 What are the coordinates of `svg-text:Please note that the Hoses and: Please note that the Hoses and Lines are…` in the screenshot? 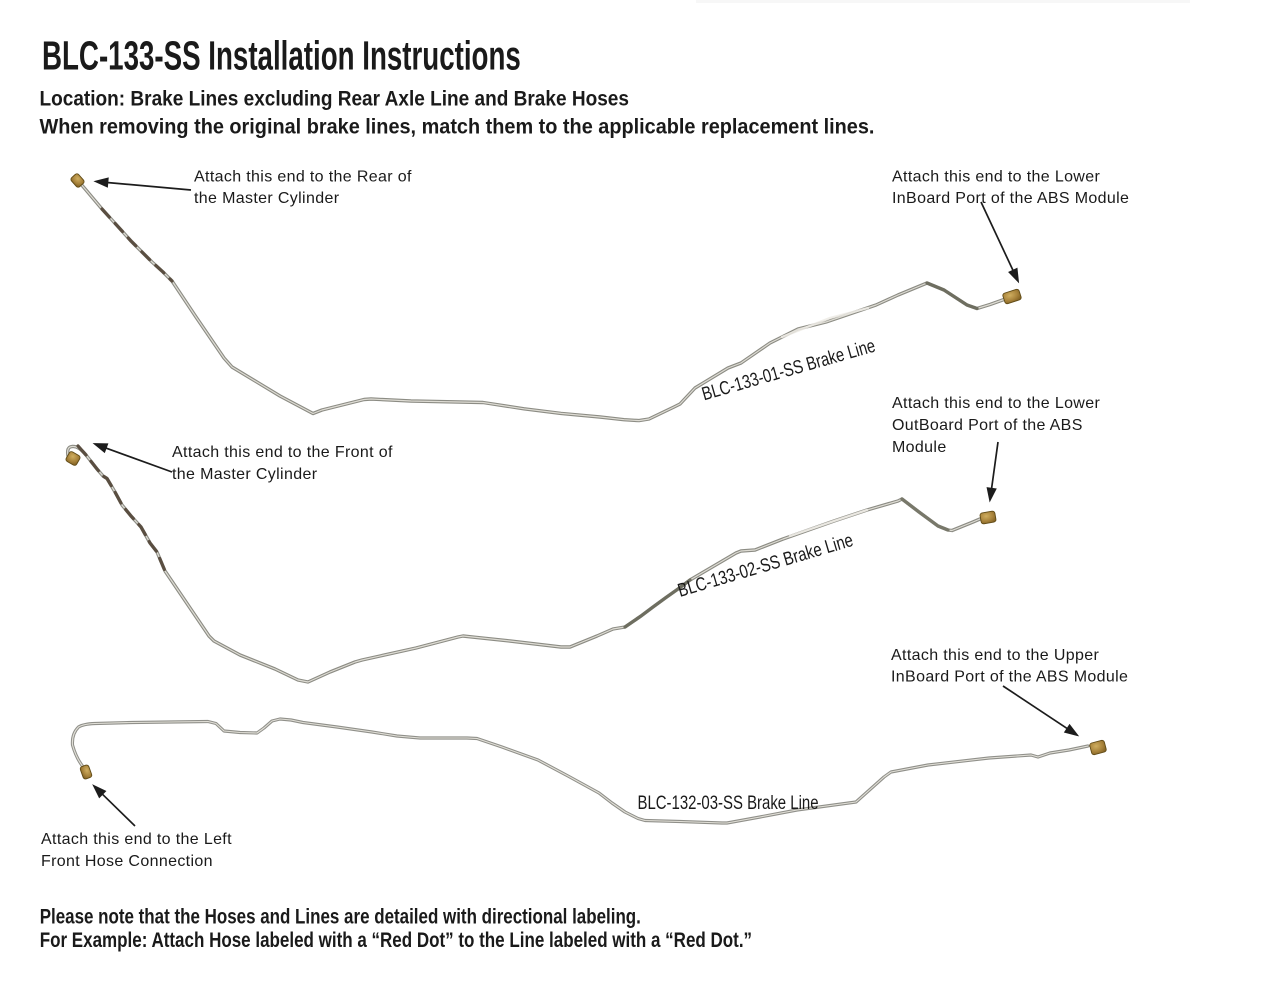 It's located at (340, 917).